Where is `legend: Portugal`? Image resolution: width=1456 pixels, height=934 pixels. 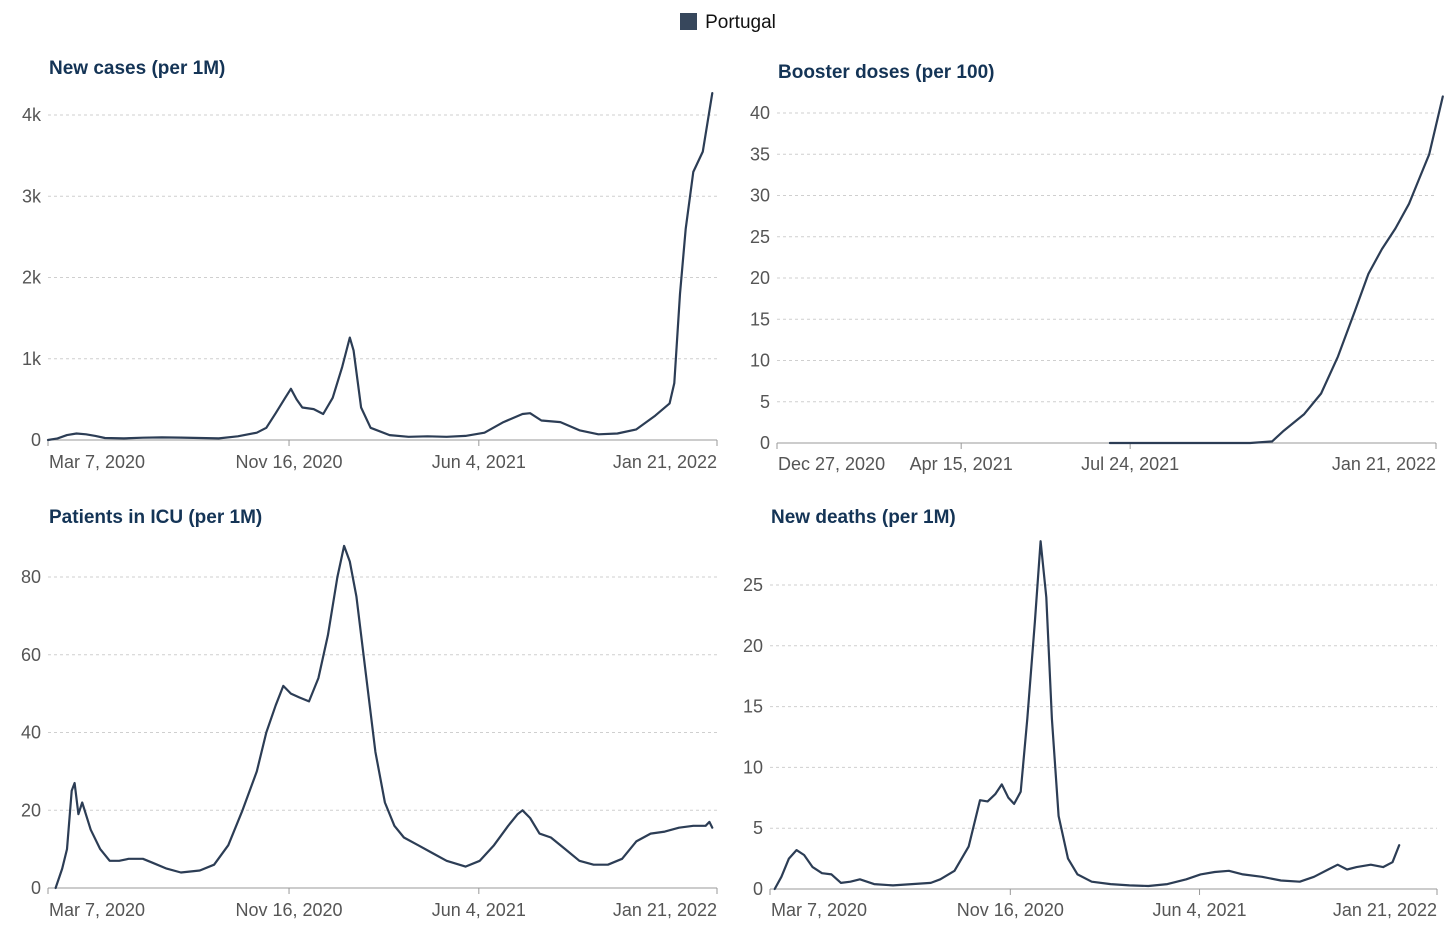 legend: Portugal is located at coordinates (728, 23).